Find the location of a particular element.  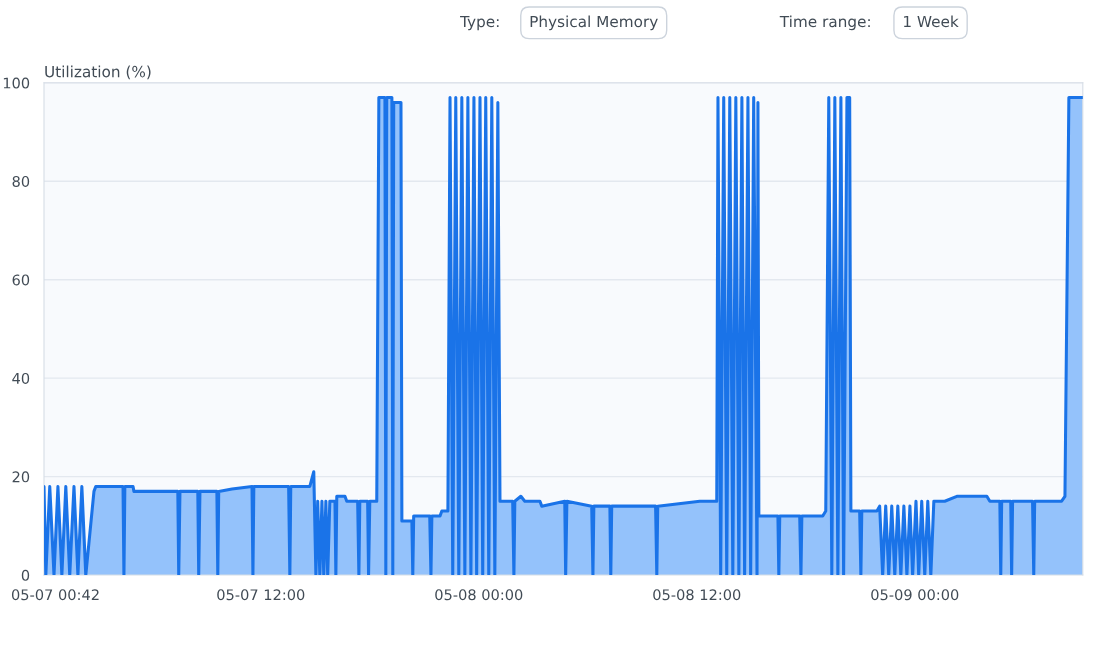

y-axis-title: Utilization (%) is located at coordinates (98, 72).